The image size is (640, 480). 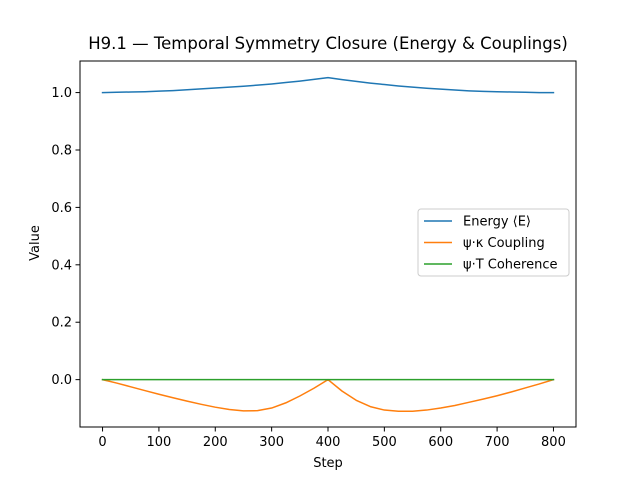 I want to click on y-tick-label: 0.2, so click(x=61, y=323).